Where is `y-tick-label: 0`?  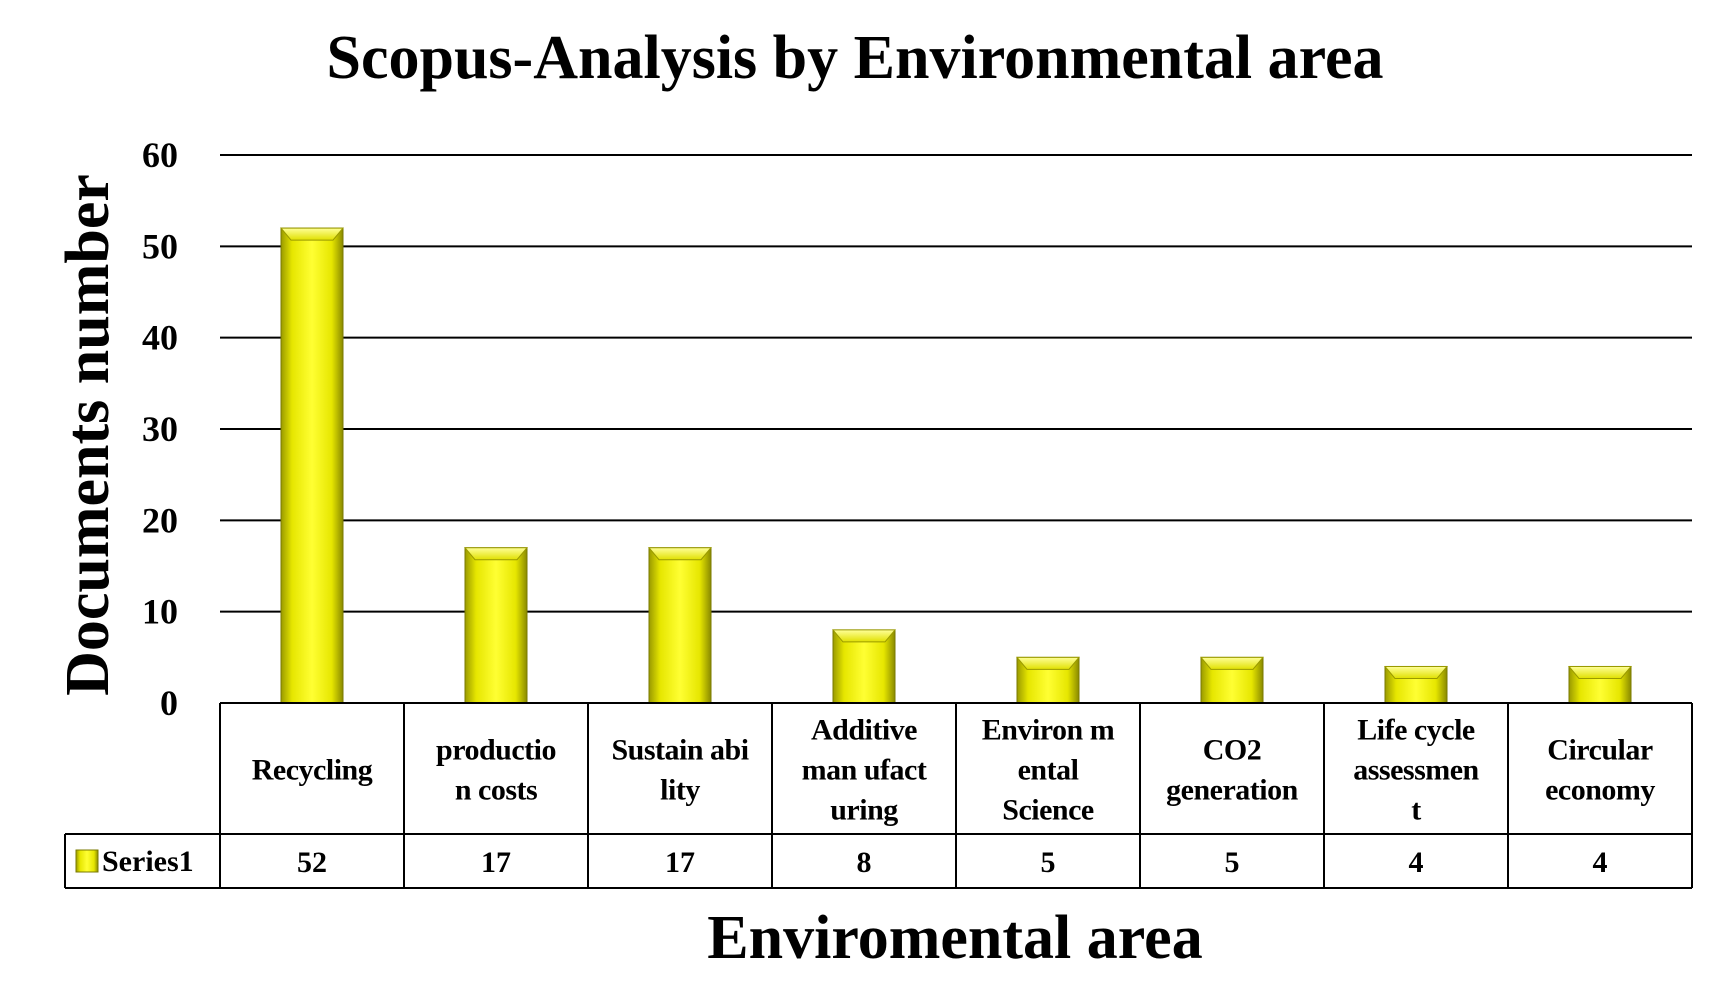 y-tick-label: 0 is located at coordinates (169, 703).